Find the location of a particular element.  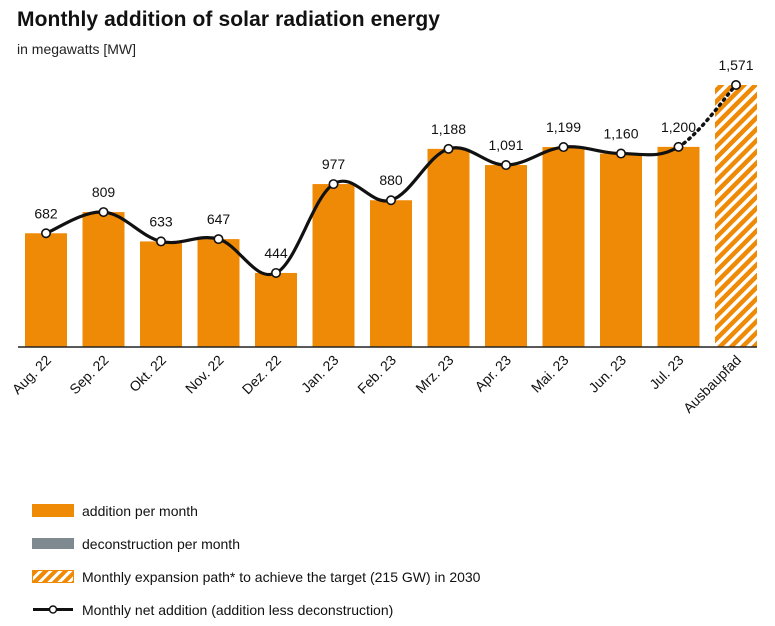

data-label-feb-23: 880 is located at coordinates (391, 180).